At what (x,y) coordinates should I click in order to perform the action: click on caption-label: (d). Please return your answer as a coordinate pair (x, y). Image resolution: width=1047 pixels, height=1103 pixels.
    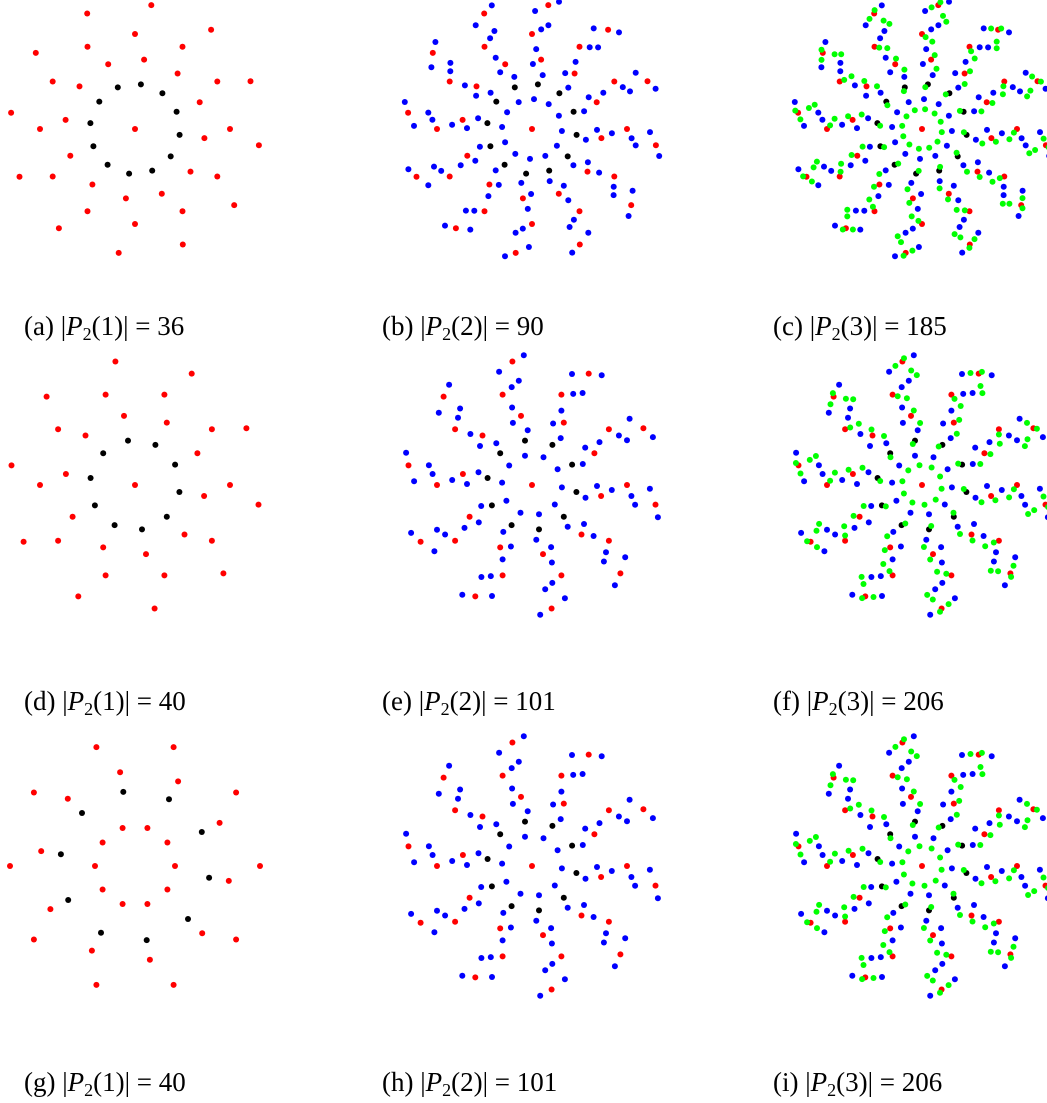
    Looking at the image, I should click on (43, 701).